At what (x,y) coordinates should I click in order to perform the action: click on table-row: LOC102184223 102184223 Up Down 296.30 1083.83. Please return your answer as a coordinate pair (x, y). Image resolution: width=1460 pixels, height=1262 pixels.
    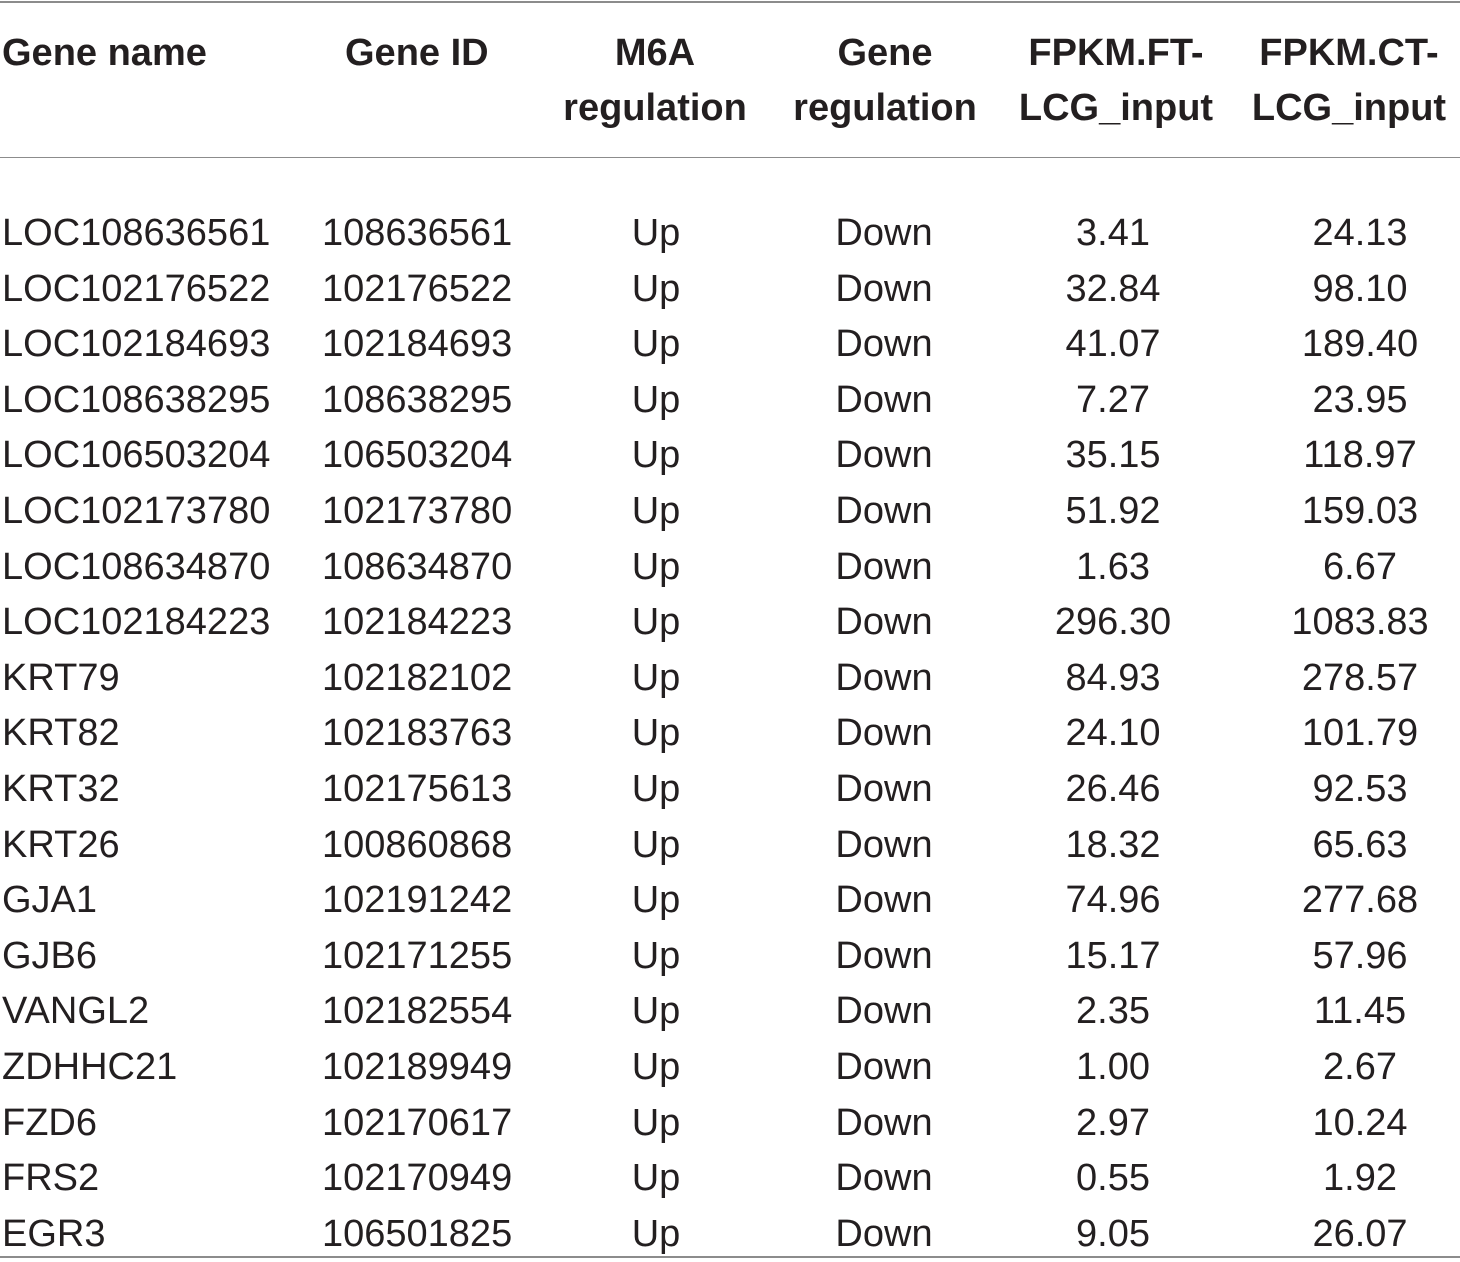
    Looking at the image, I should click on (730, 623).